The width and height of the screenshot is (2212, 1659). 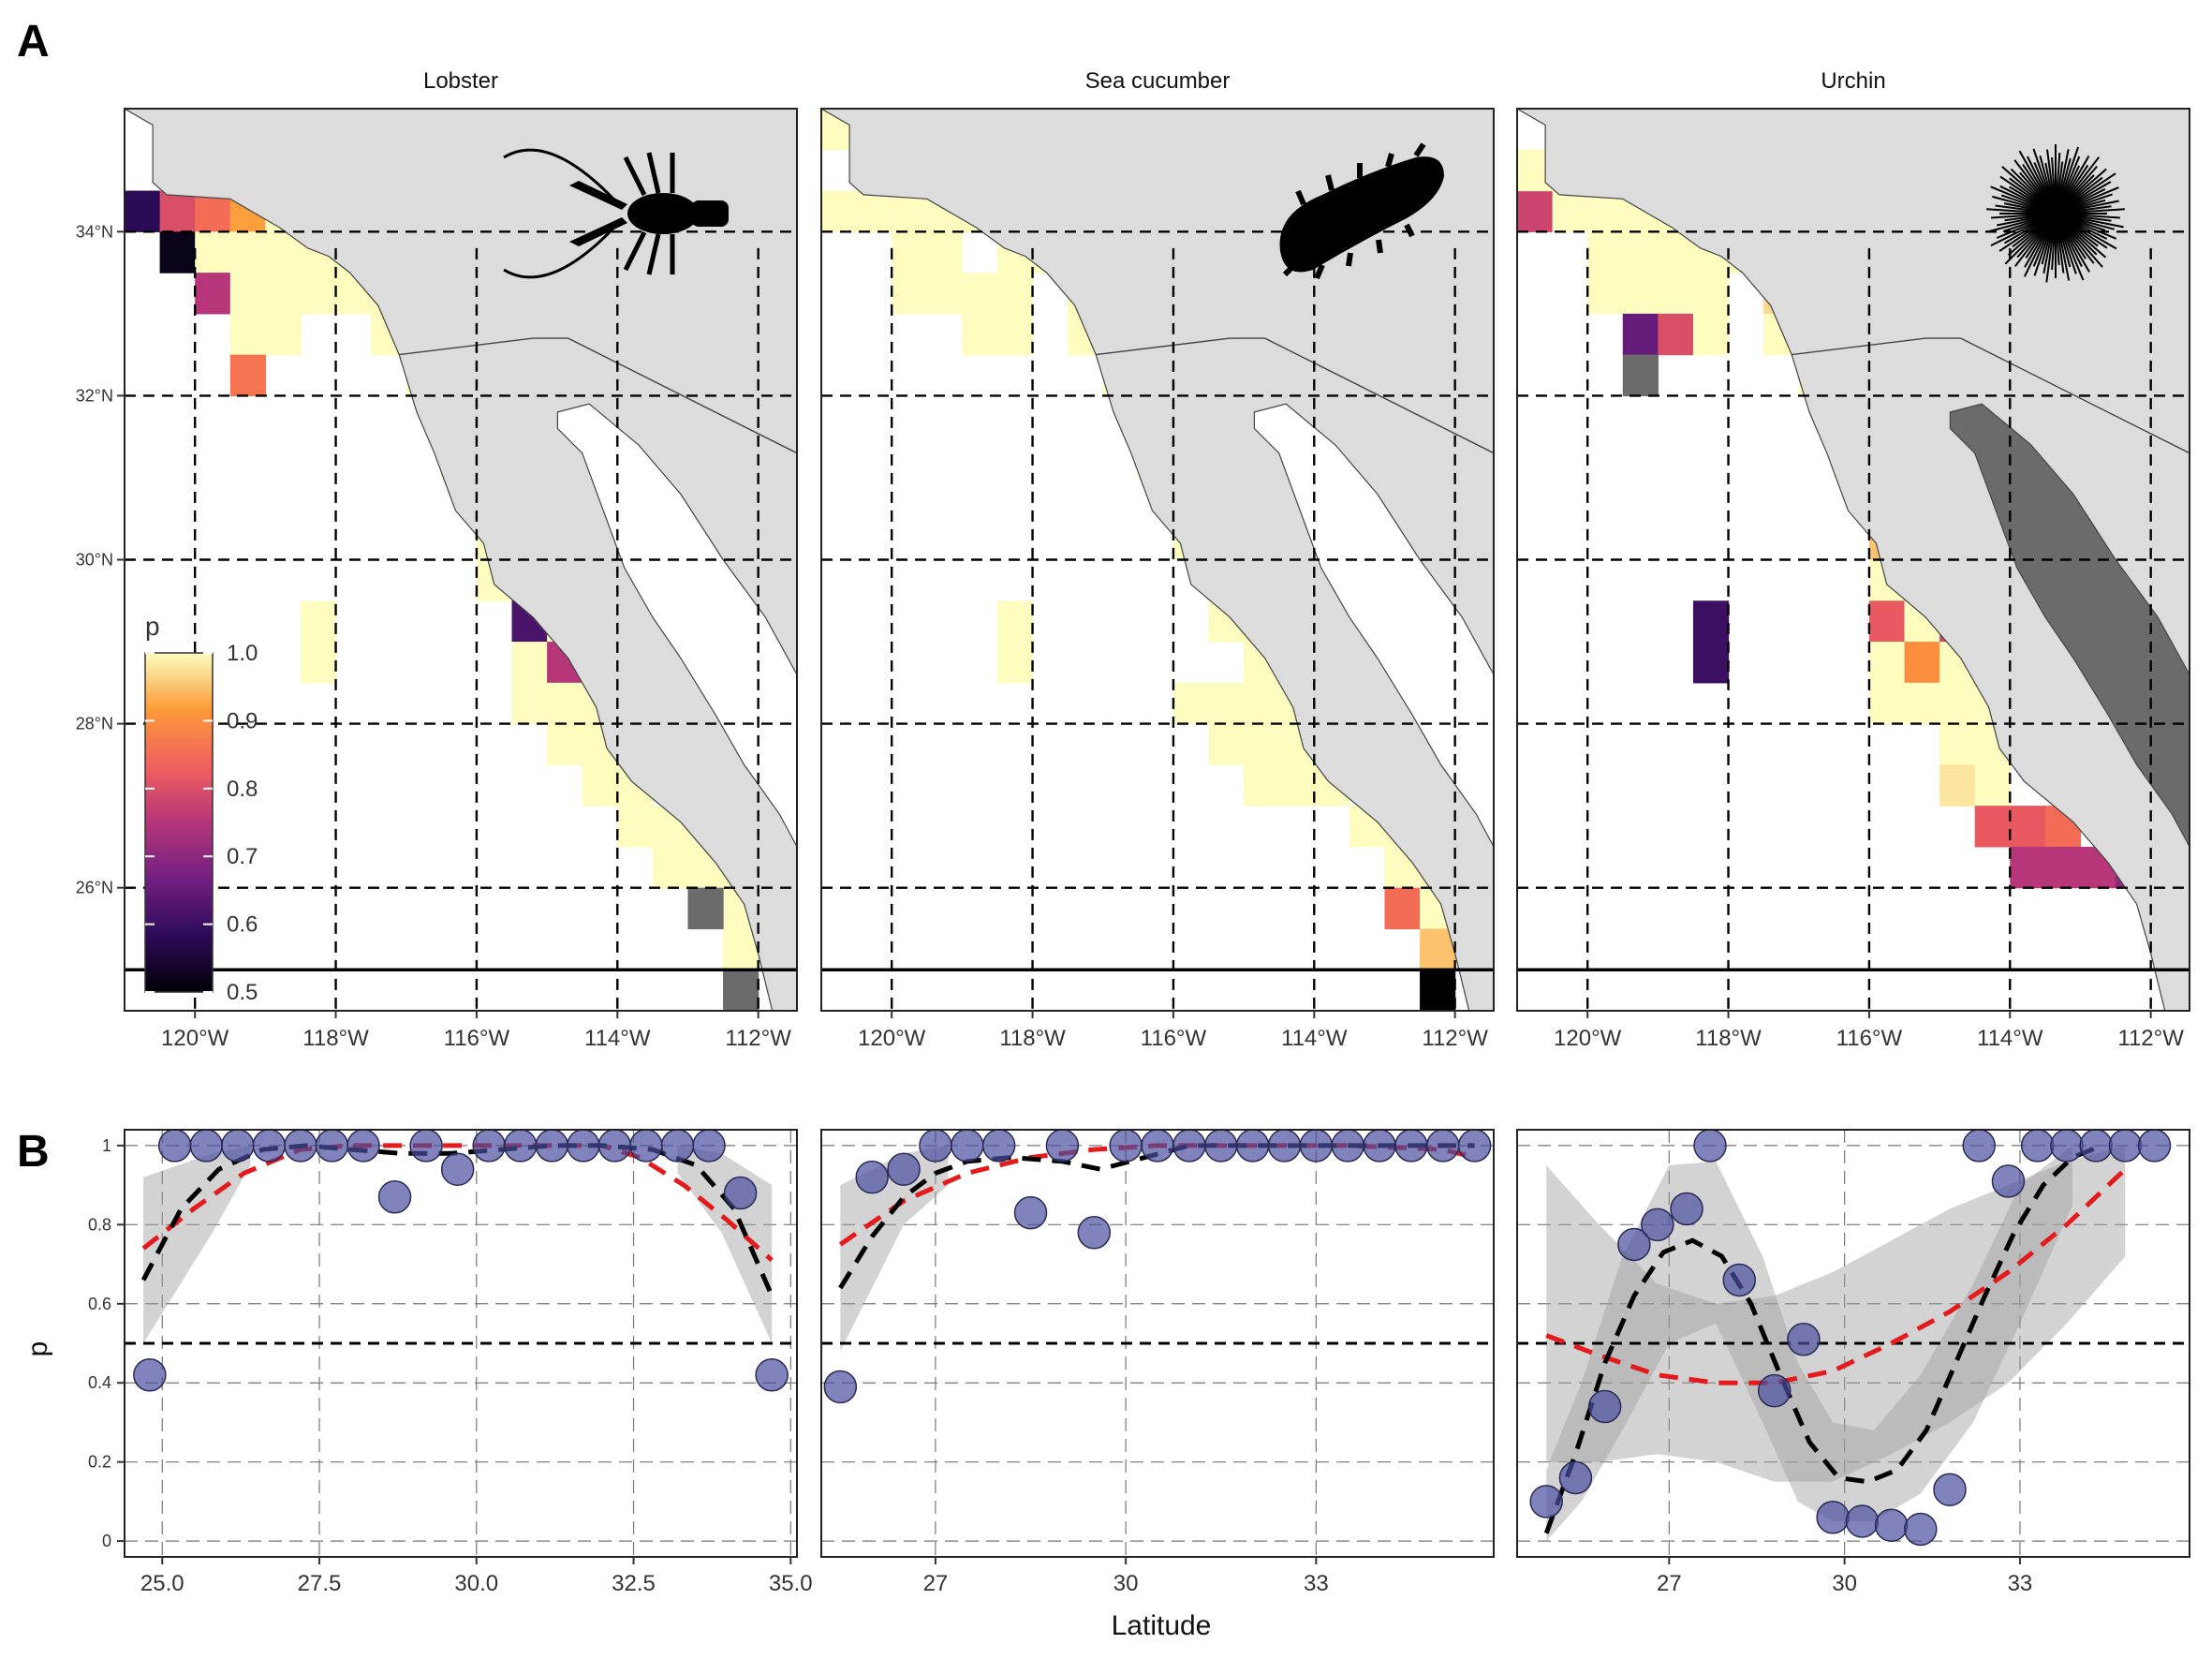 I want to click on legend-color-bar, so click(x=179, y=823).